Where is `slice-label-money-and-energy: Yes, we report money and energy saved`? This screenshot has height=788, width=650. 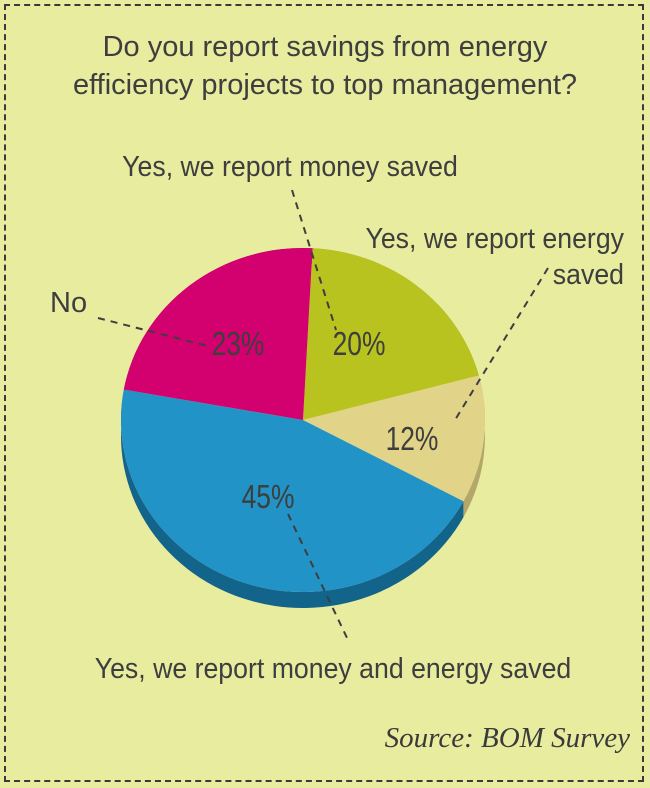
slice-label-money-and-energy: Yes, we report money and energy saved is located at coordinates (333, 668).